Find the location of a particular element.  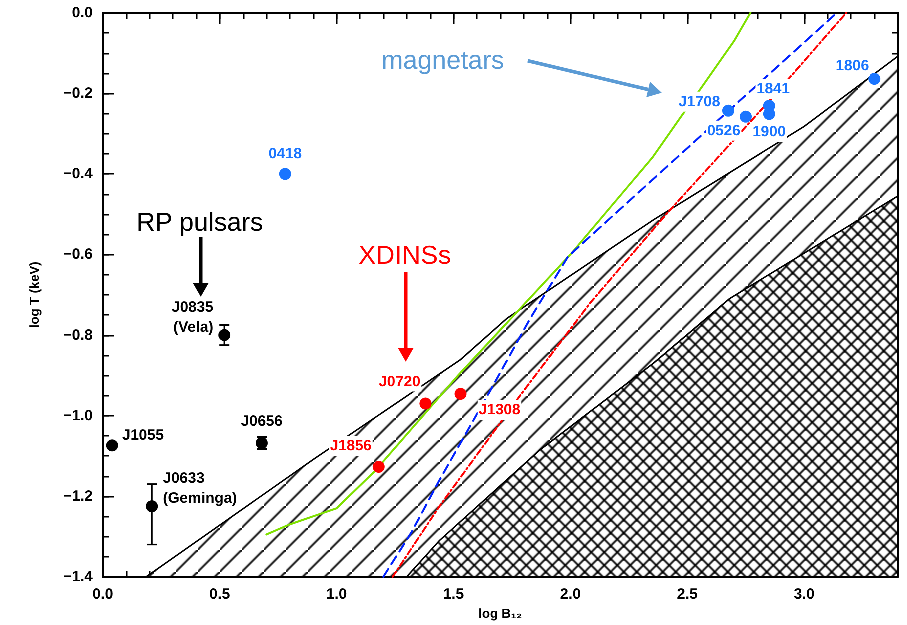

annotation: J1708 is located at coordinates (699, 101).